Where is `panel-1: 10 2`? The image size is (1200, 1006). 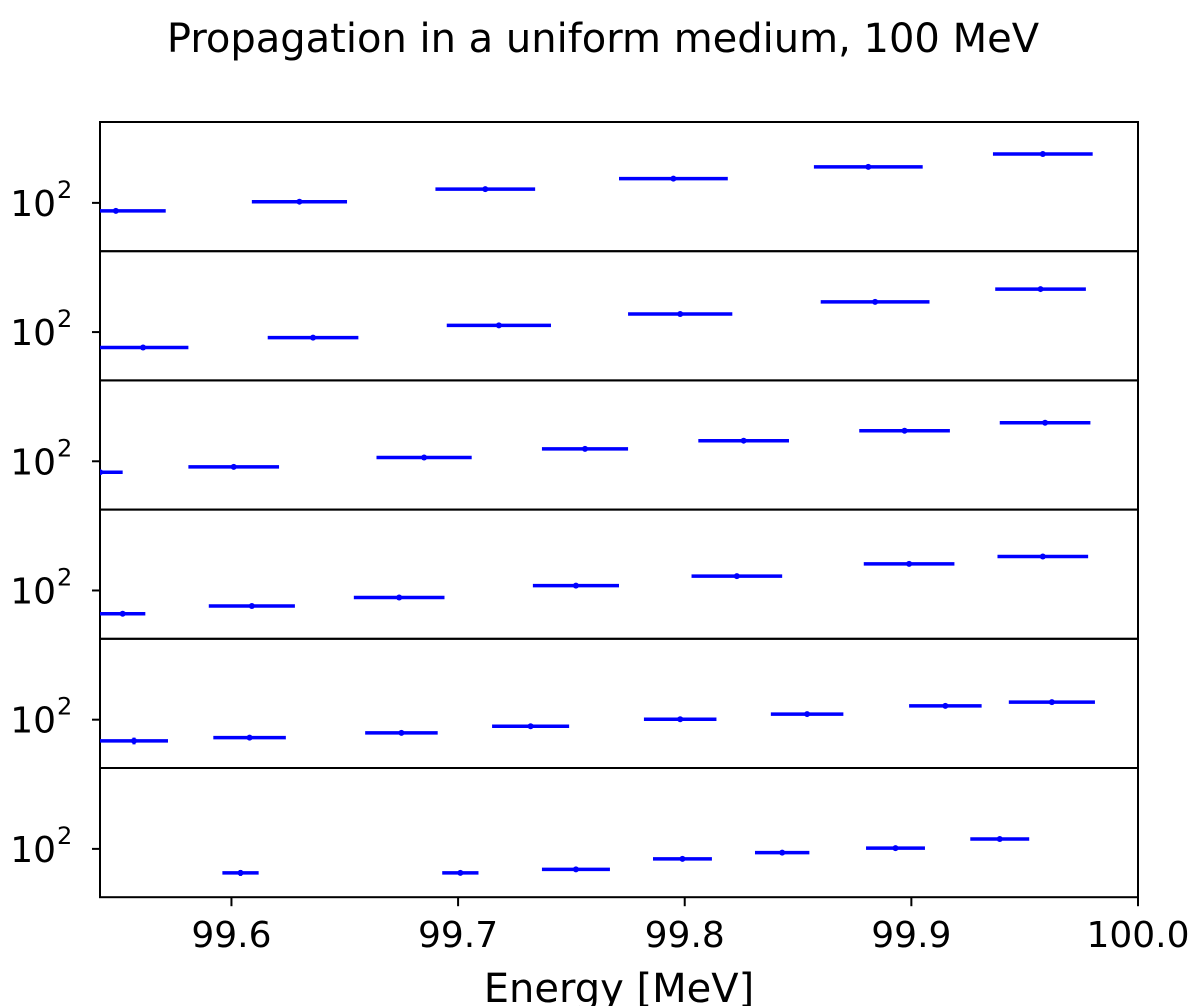 panel-1: 10 2 is located at coordinates (574, 187).